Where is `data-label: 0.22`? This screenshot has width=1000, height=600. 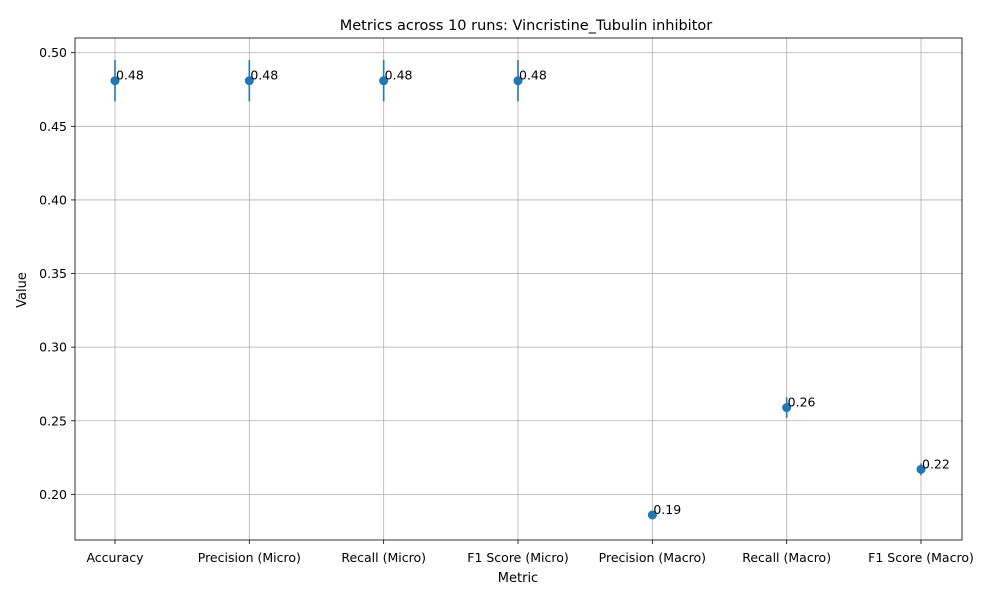
data-label: 0.22 is located at coordinates (936, 463).